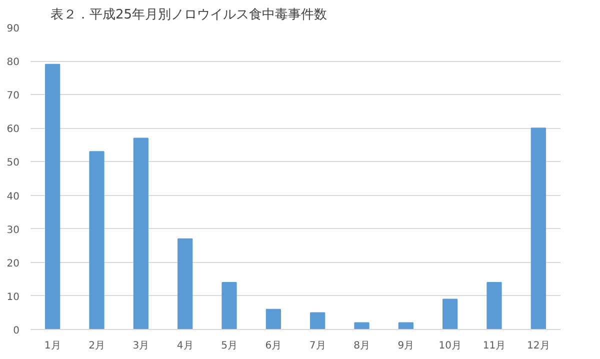  Describe the element at coordinates (362, 346) in the screenshot. I see `x-tick-label: 8月` at that location.